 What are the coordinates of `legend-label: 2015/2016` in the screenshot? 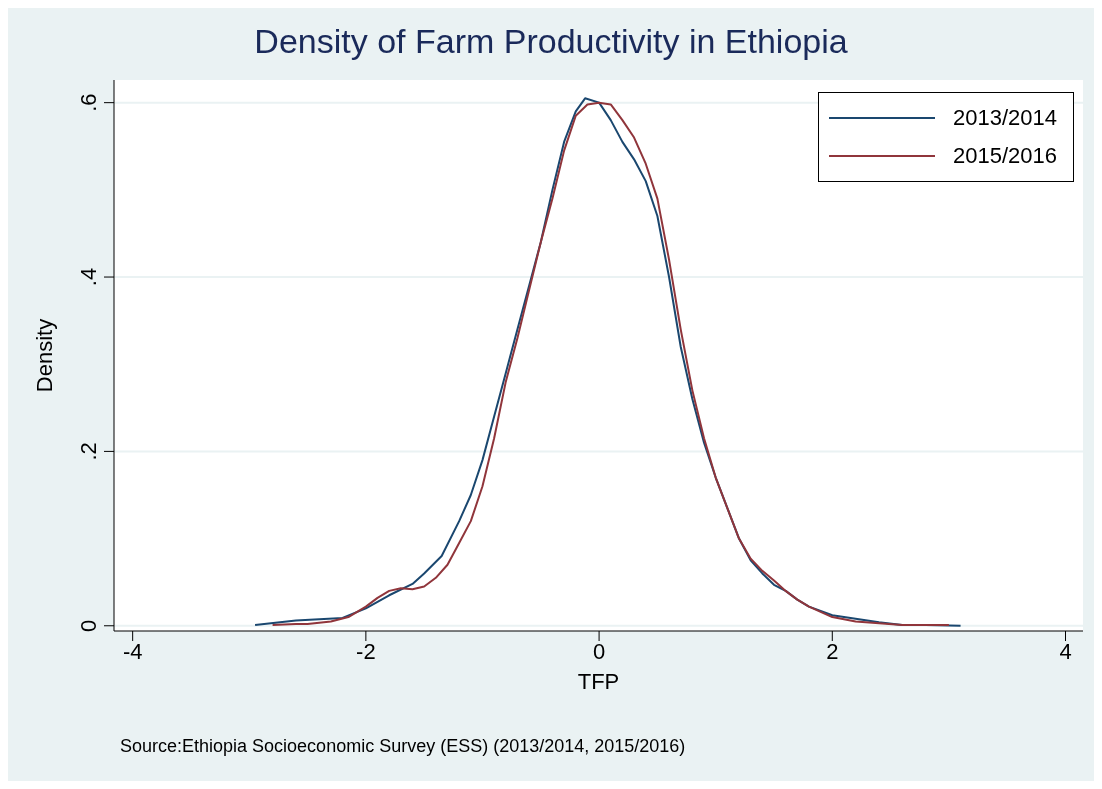 It's located at (1005, 156).